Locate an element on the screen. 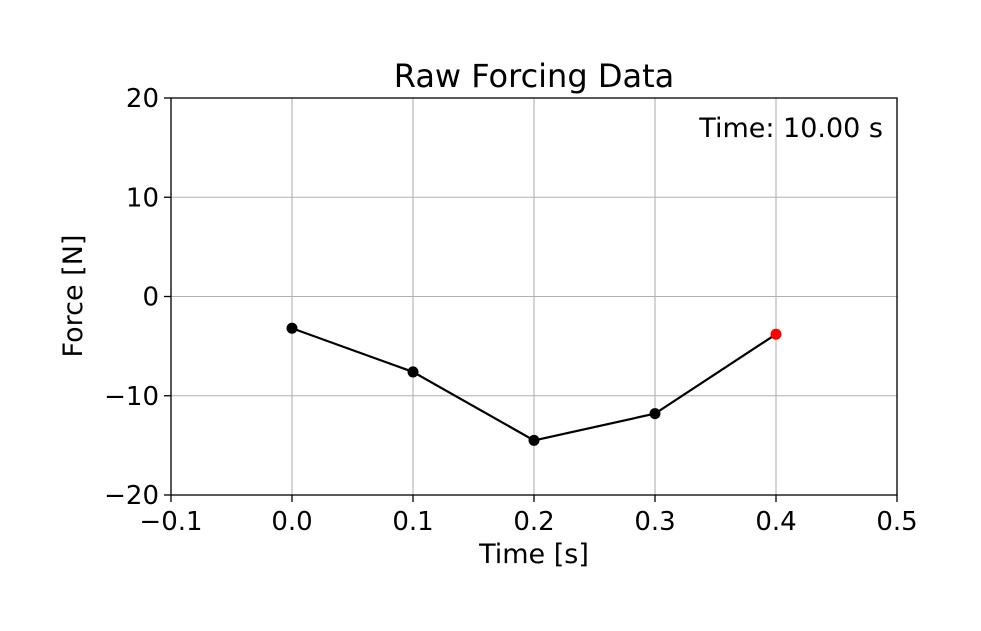  highlighted-data-point is located at coordinates (776, 334).